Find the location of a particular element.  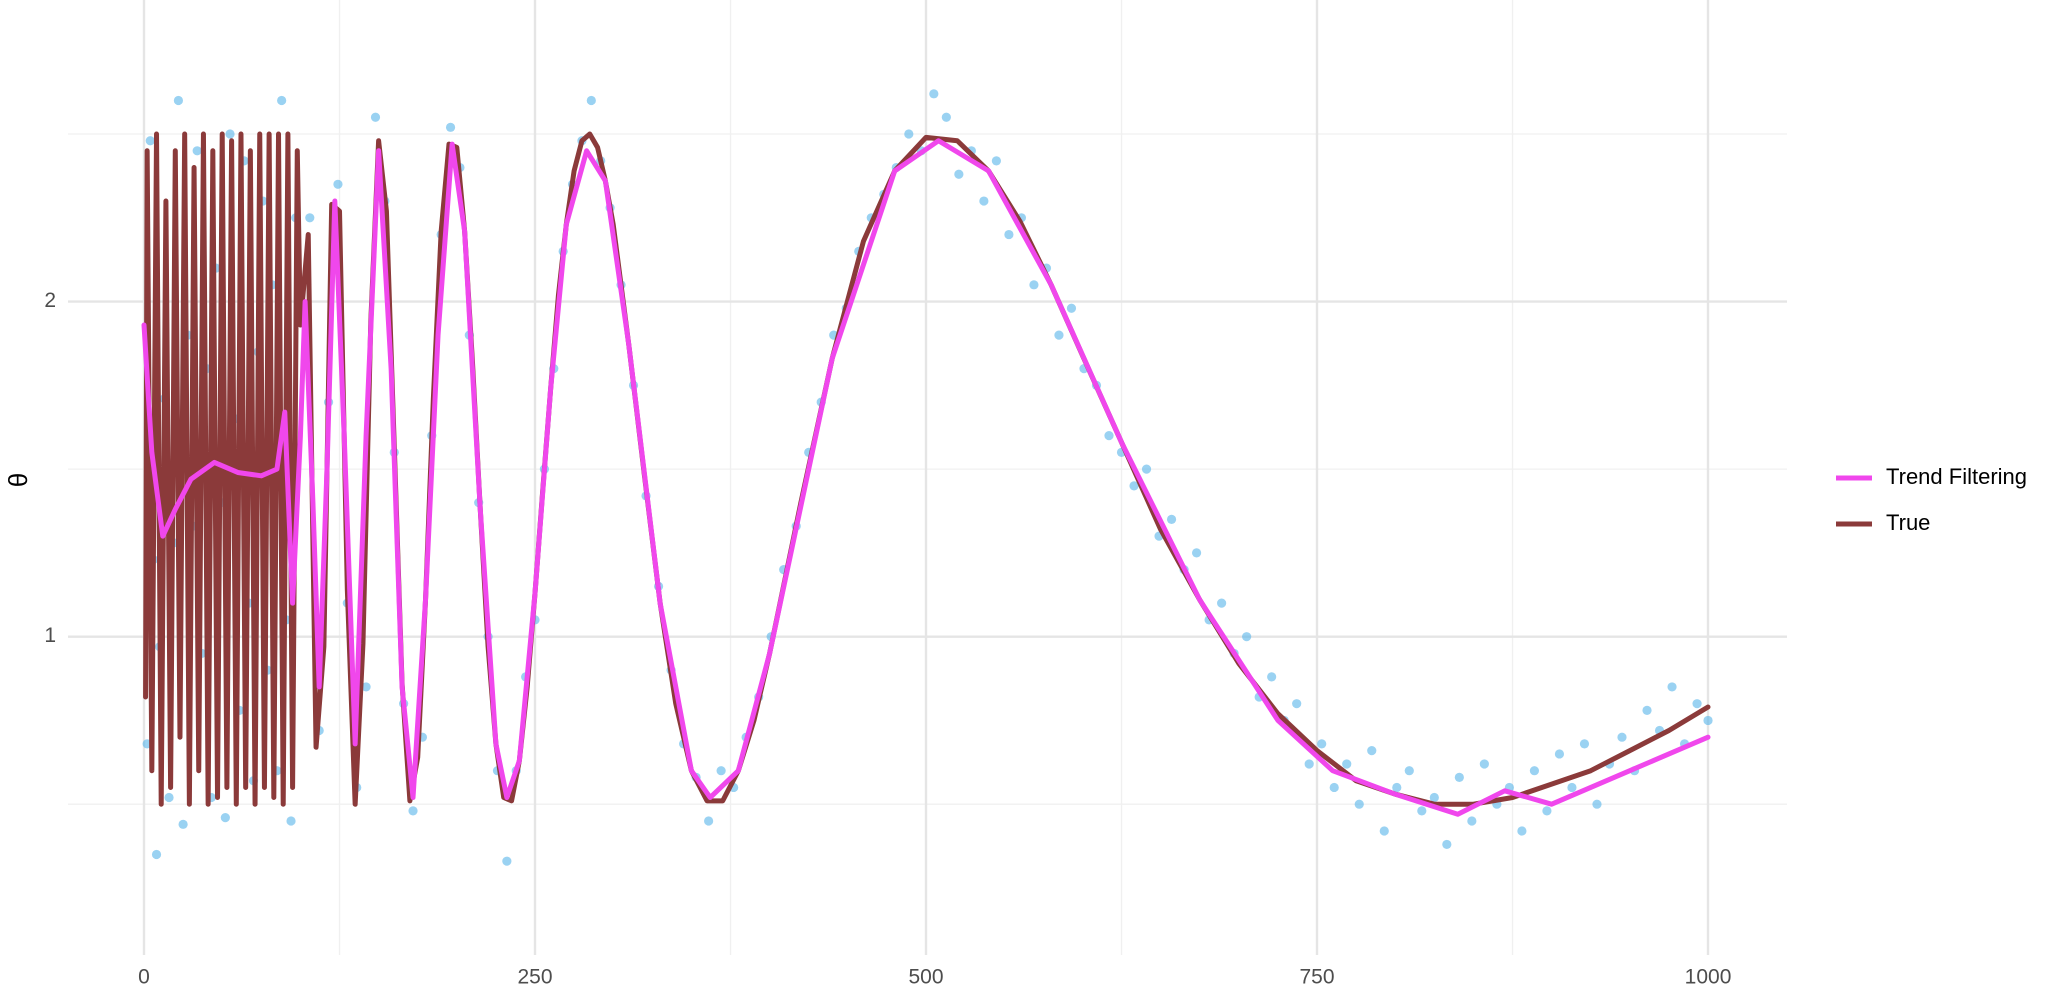

x-tick-label: 750 is located at coordinates (1316, 977).